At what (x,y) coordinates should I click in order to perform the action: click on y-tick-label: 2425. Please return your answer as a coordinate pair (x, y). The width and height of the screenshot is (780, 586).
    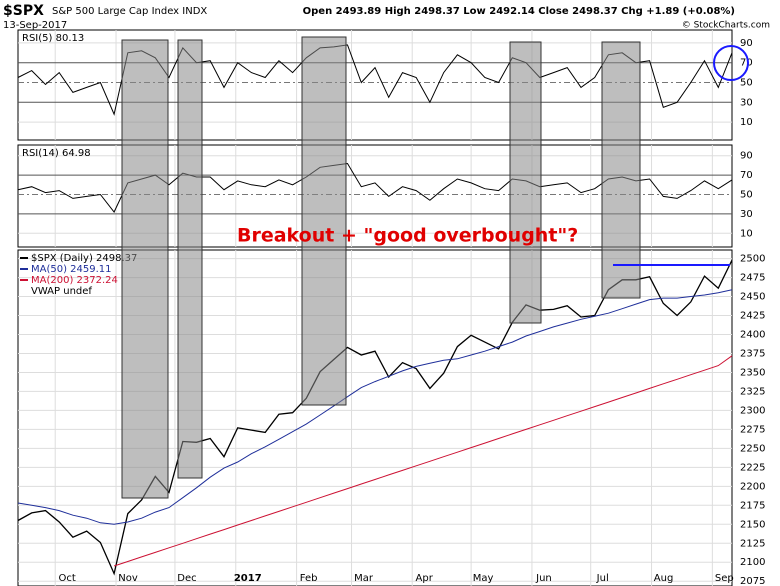
    Looking at the image, I should click on (752, 316).